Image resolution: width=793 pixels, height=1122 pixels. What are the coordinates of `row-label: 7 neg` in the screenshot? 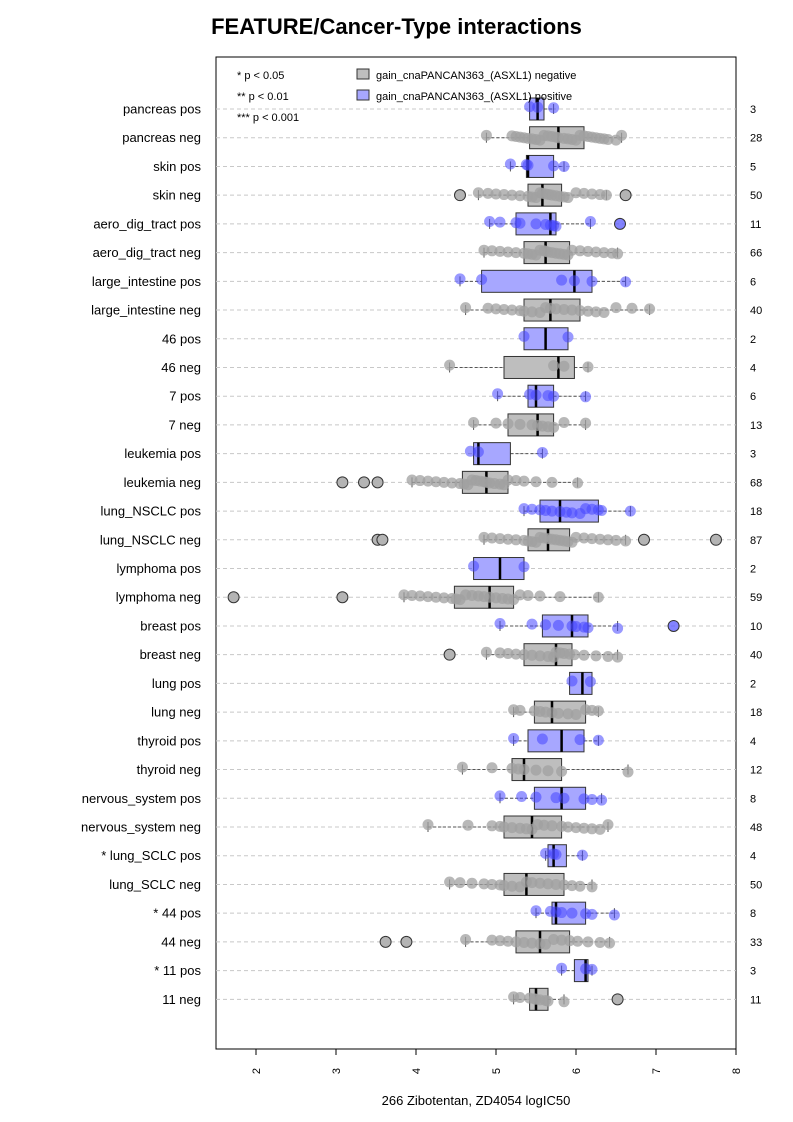 It's located at (184, 424).